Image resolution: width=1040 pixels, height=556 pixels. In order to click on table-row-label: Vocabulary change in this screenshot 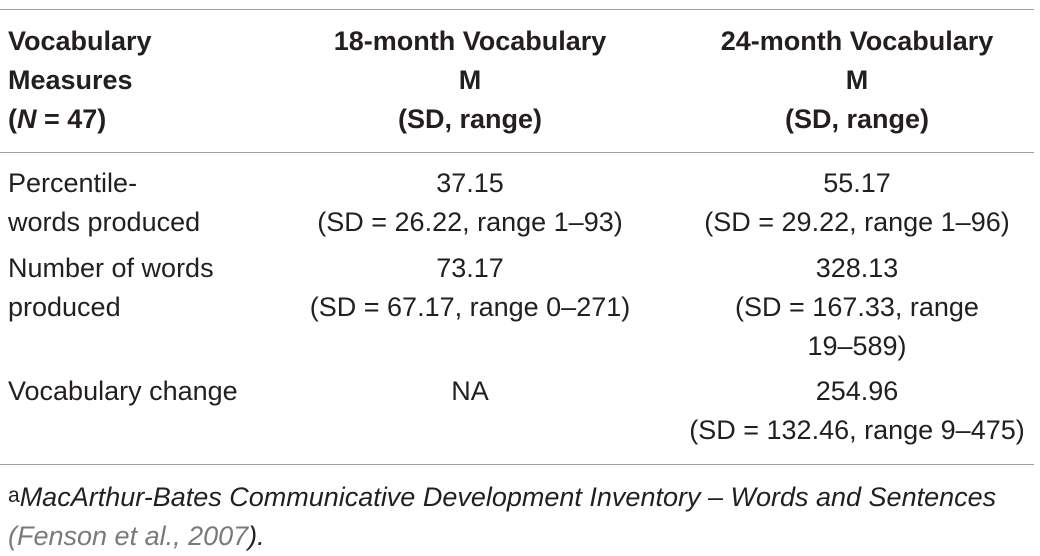, I will do `click(123, 391)`.